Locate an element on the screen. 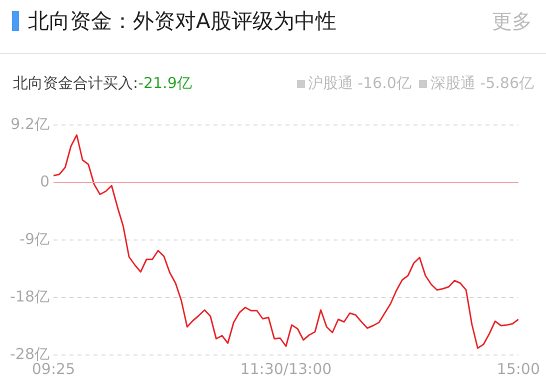  chart-subtitle: 北向资金合计买入: is located at coordinates (75, 83).